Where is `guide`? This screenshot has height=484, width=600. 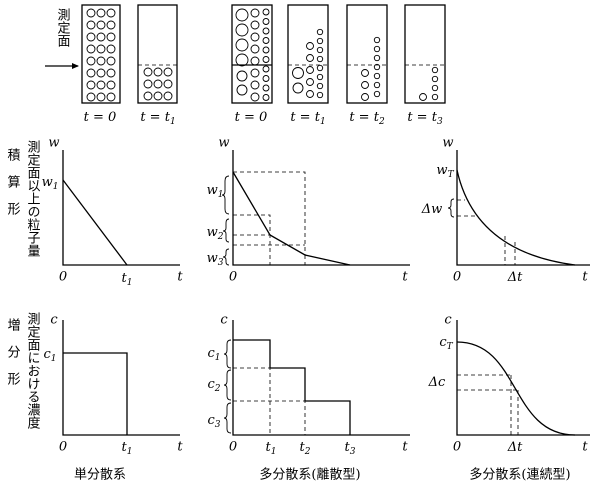 guide is located at coordinates (488, 404).